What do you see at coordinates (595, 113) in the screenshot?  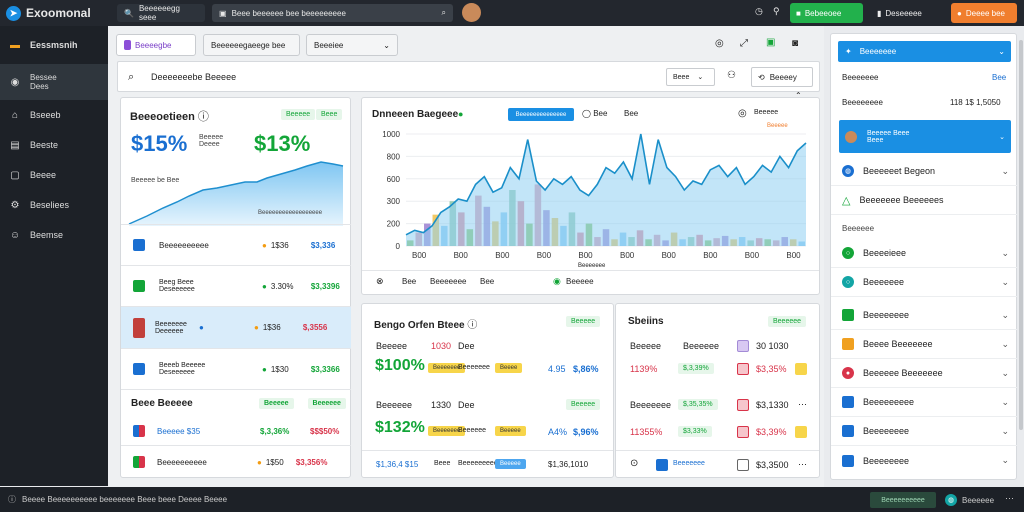 I see `chart-ctrl-1: ◯ Bee` at bounding box center [595, 113].